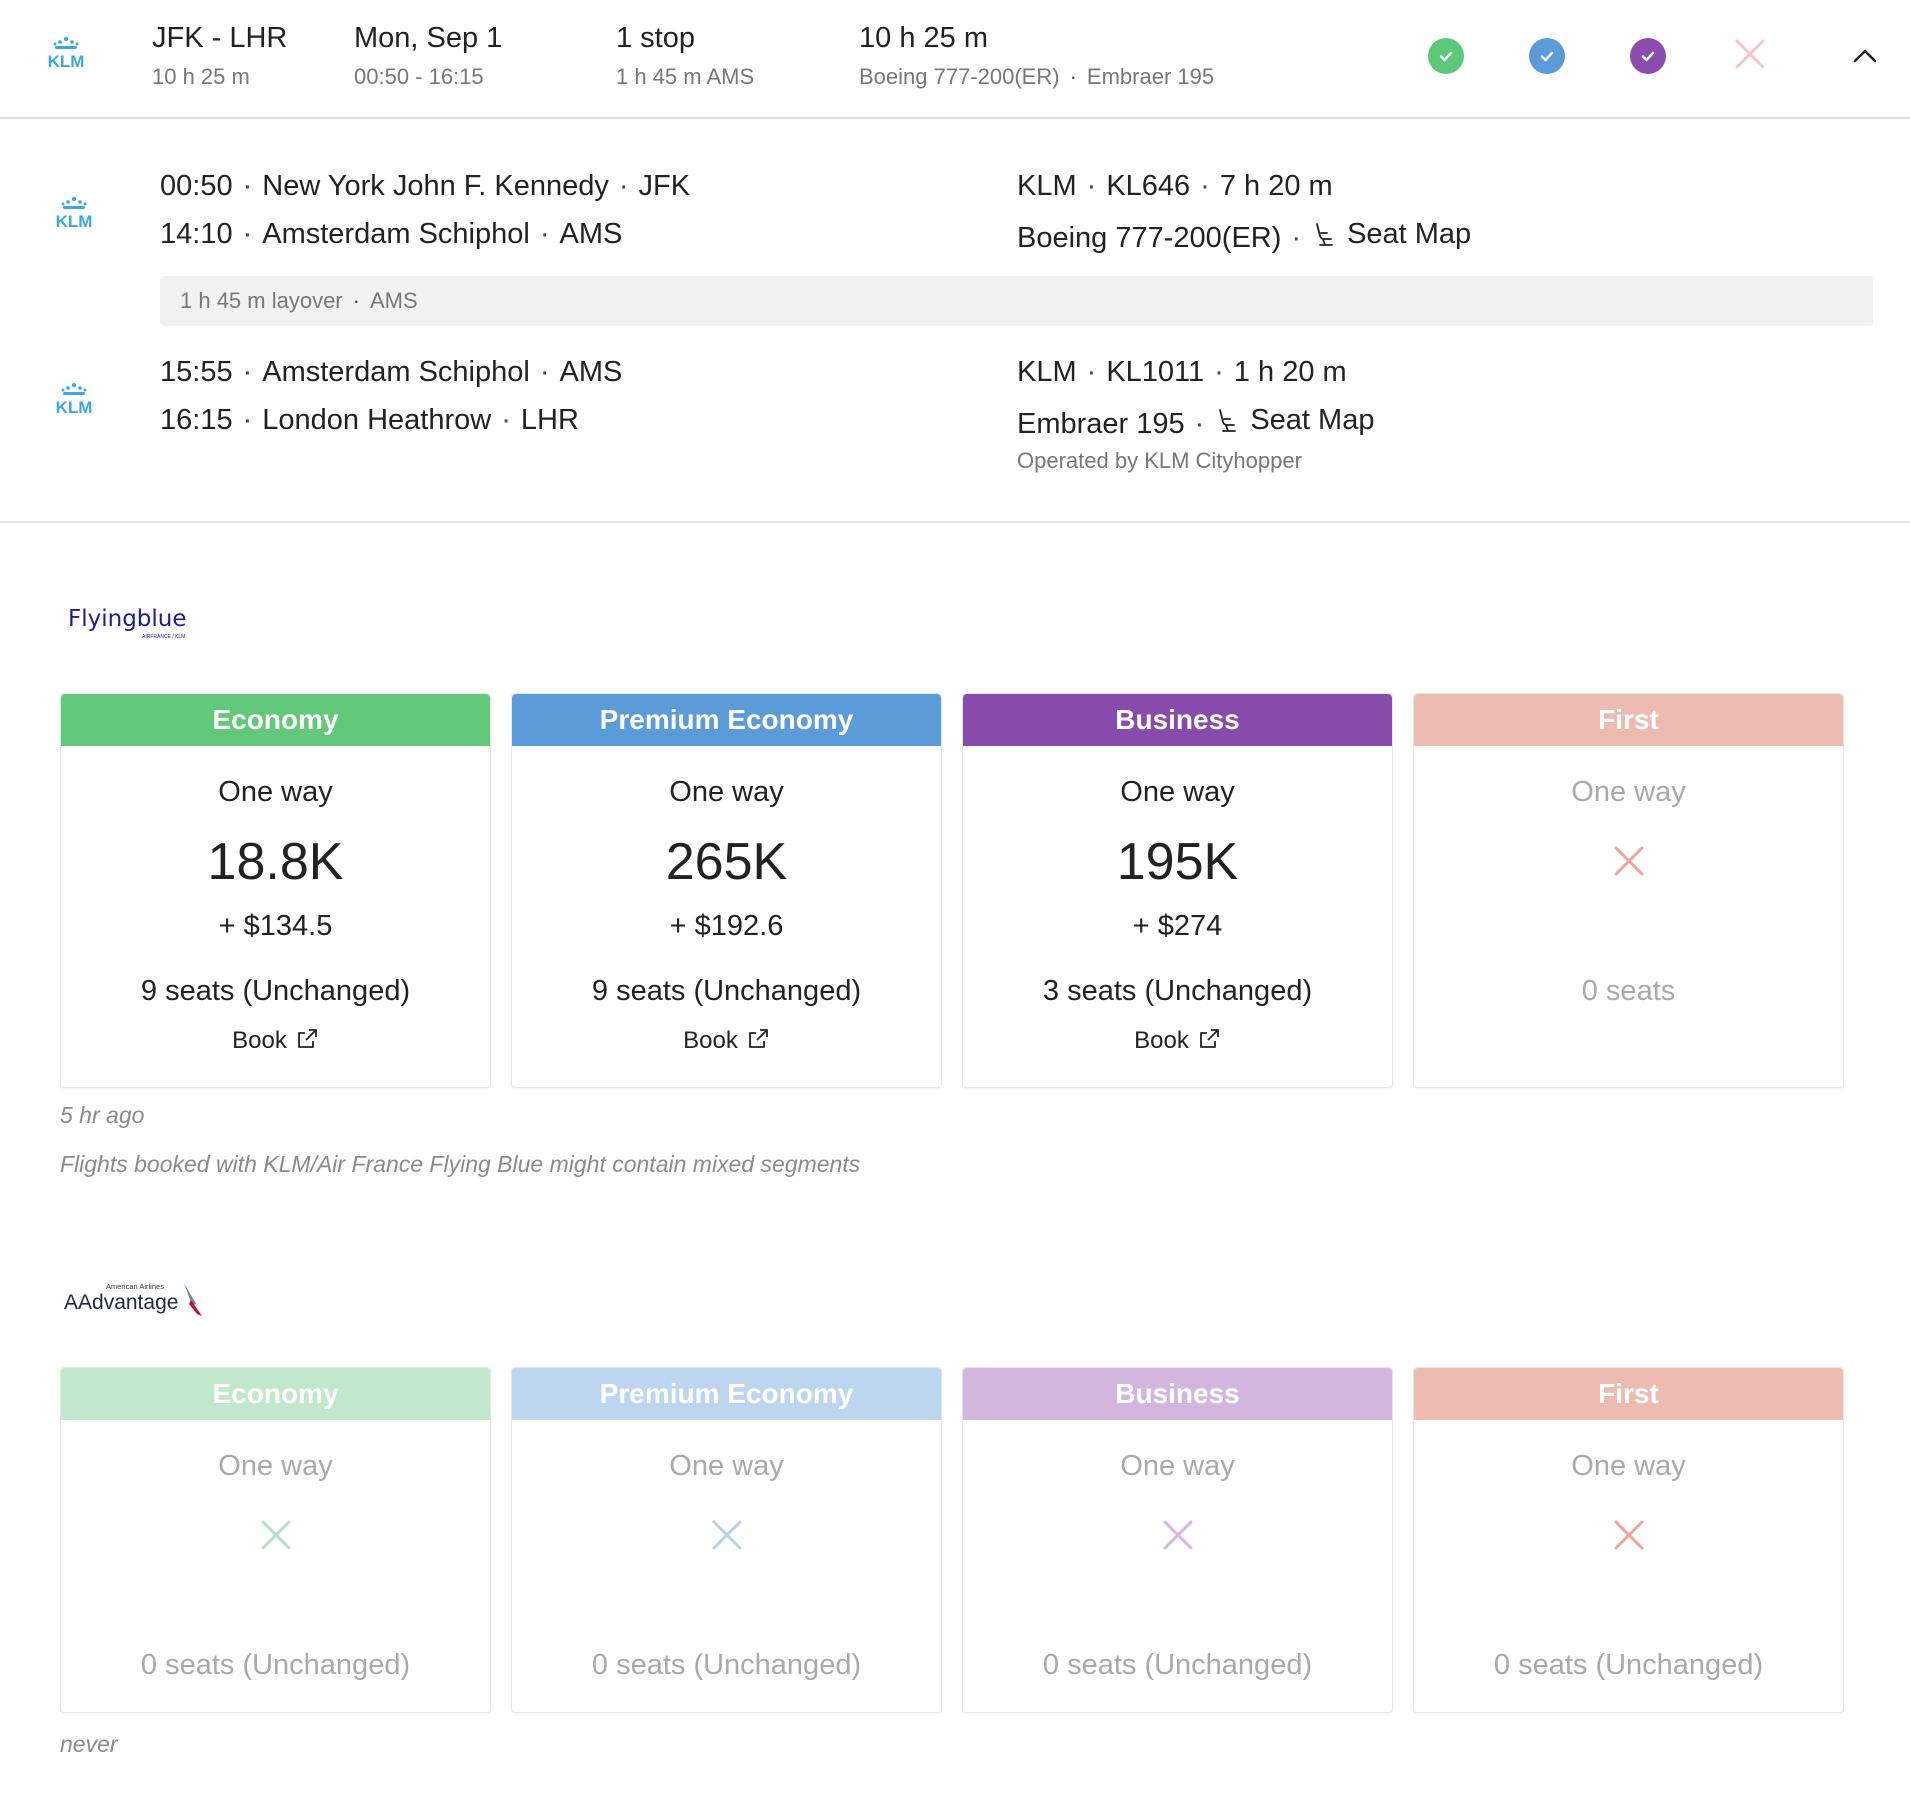 Image resolution: width=1910 pixels, height=1804 pixels. Describe the element at coordinates (377, 420) in the screenshot. I see `arr-airport: London Heathrow` at that location.